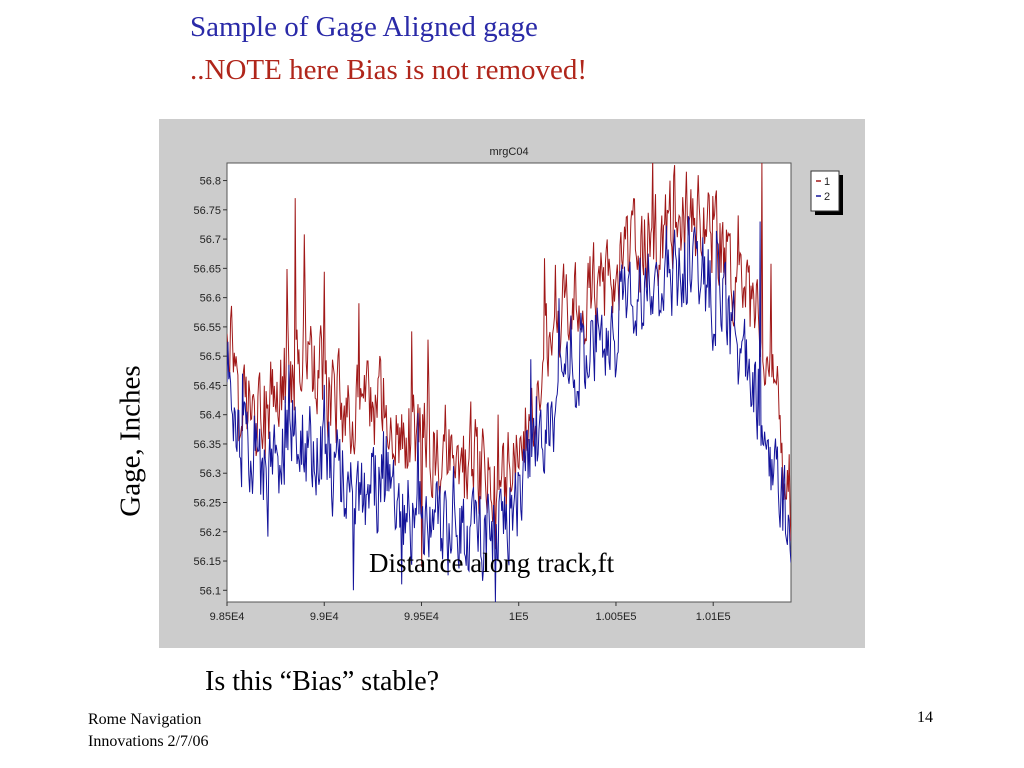 The image size is (1024, 768). What do you see at coordinates (615, 617) in the screenshot?
I see `x-tick-label: 1.005E5` at bounding box center [615, 617].